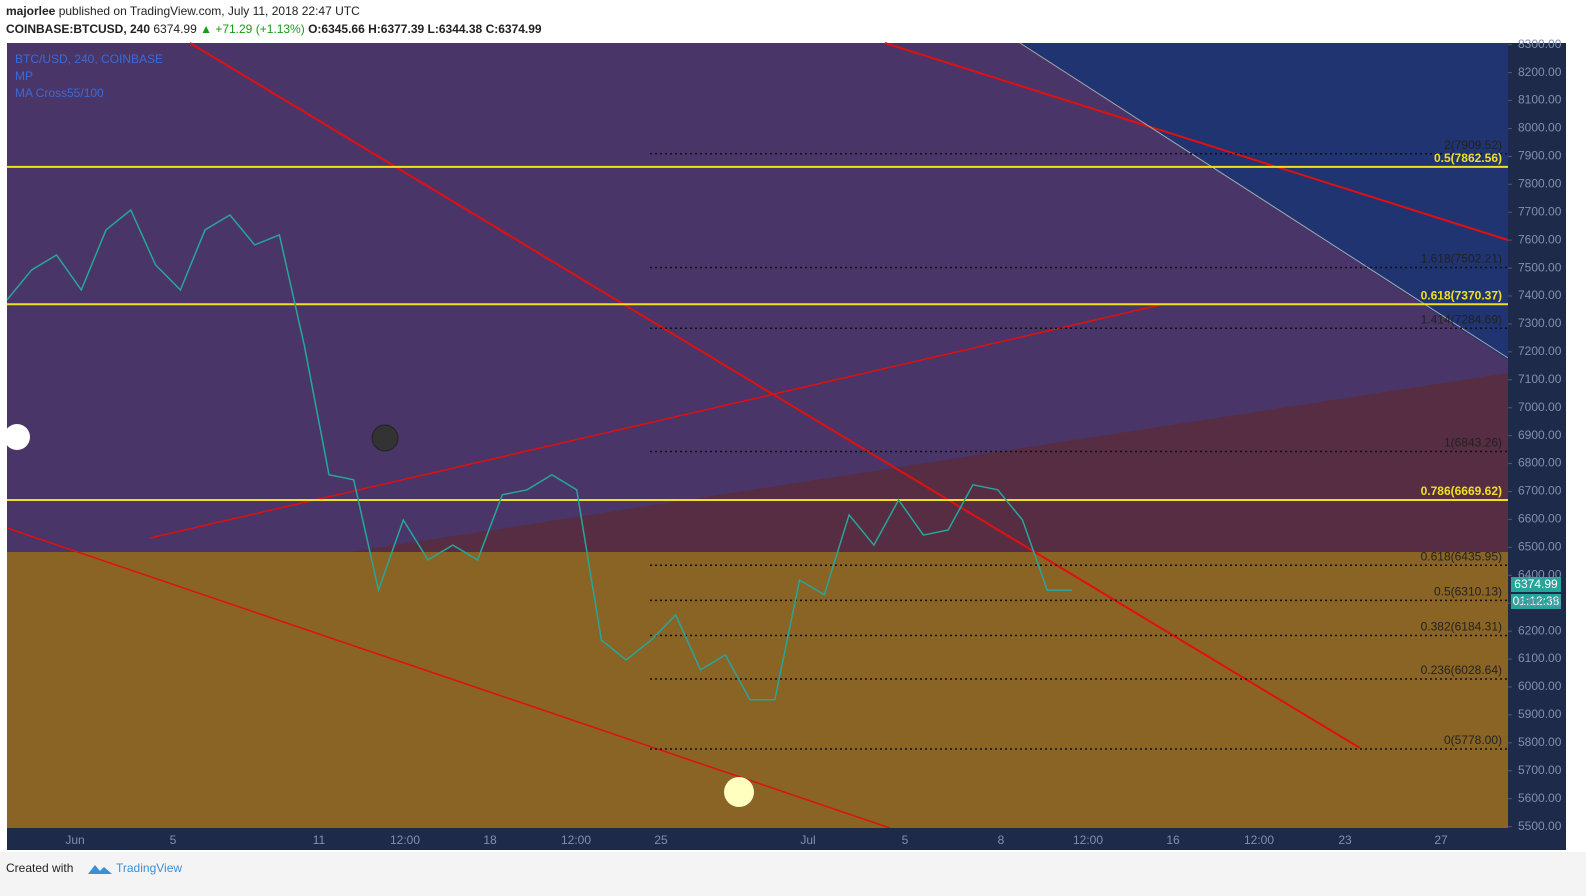  What do you see at coordinates (1473, 740) in the screenshot?
I see `fib-label: 0(5778.00)` at bounding box center [1473, 740].